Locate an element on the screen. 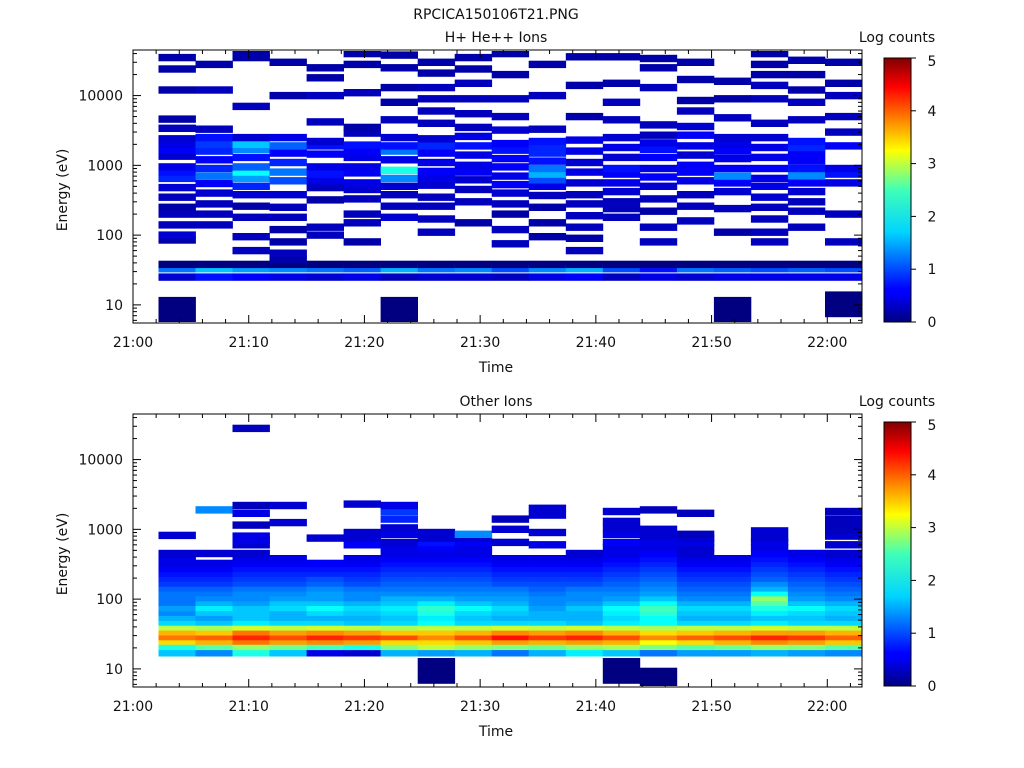  x-tick-label: 22:00 is located at coordinates (827, 707).